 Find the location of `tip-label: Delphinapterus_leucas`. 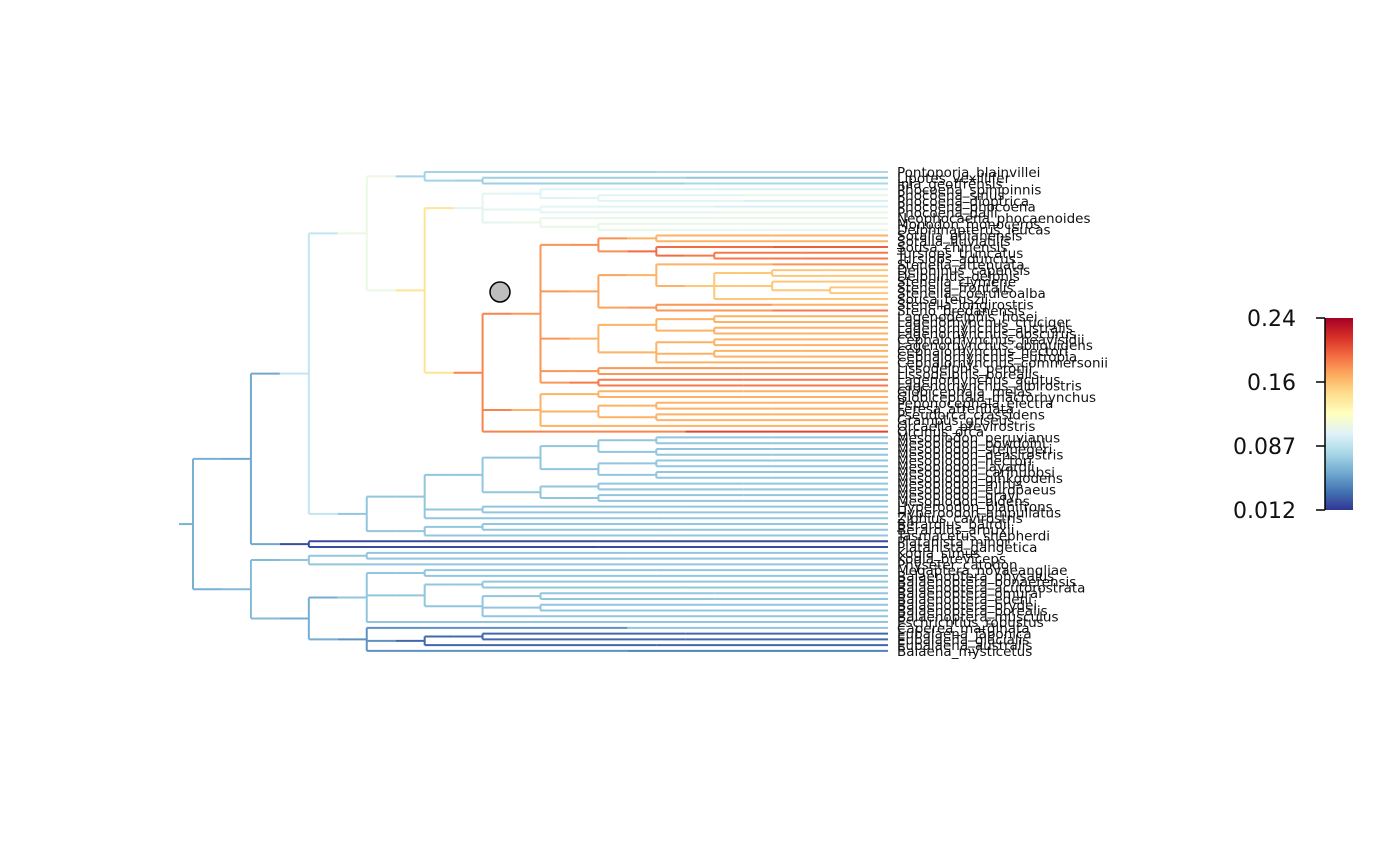

tip-label: Delphinapterus_leucas is located at coordinates (974, 231).